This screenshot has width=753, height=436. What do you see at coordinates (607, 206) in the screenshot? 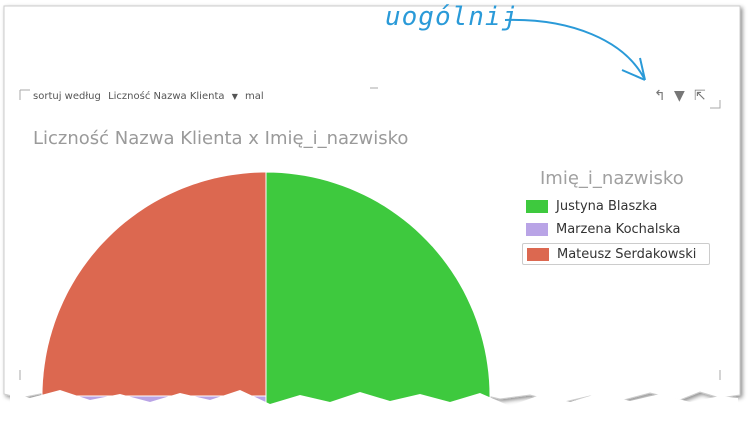
I see `legend-label: Justyna Blaszka` at bounding box center [607, 206].